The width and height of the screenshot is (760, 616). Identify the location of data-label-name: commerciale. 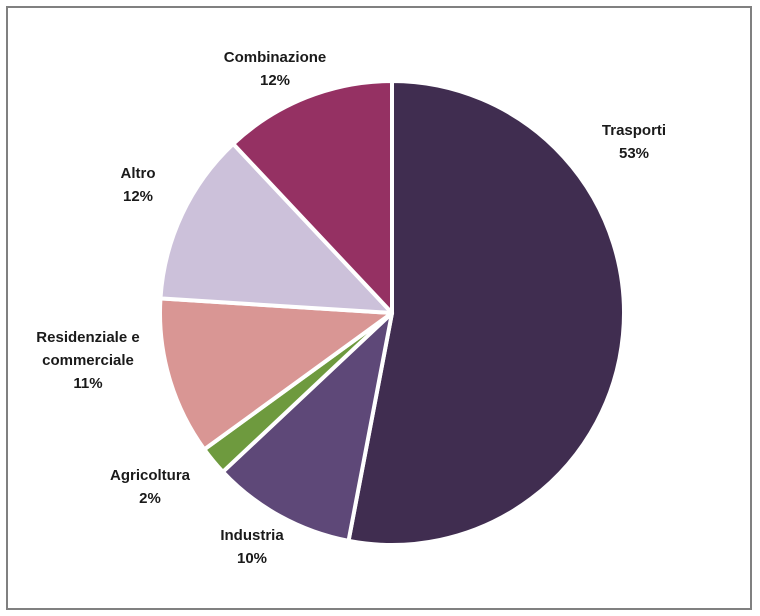
(88, 360).